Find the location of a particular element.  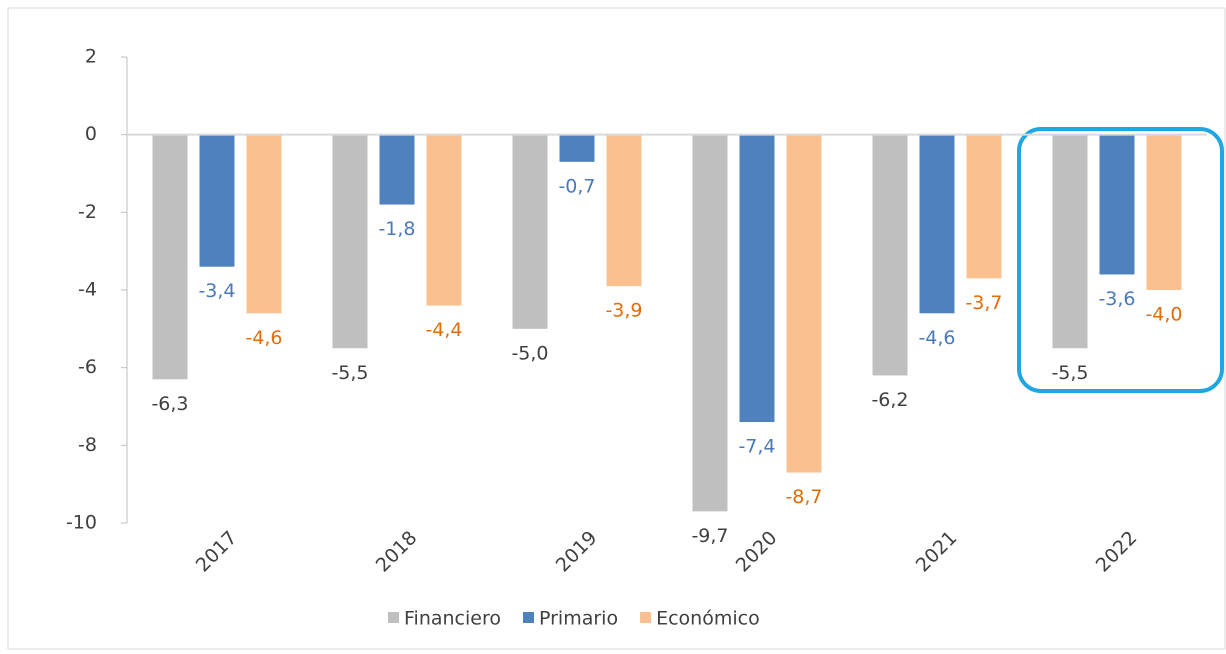

y-tick-label: -10 is located at coordinates (81, 523).